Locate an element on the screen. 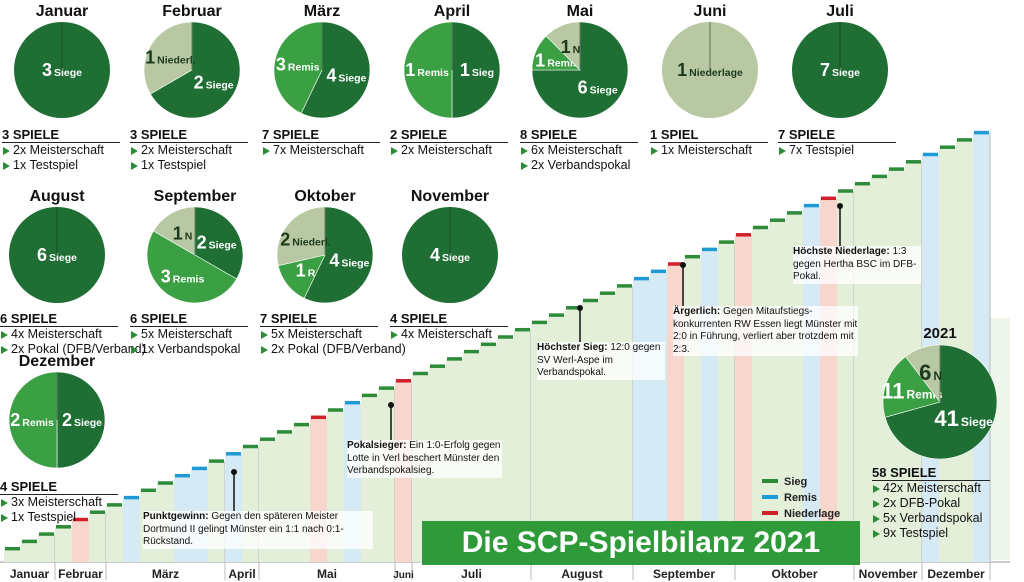 This screenshot has width=1024, height=582. pie-label: 1 Sieg is located at coordinates (477, 70).